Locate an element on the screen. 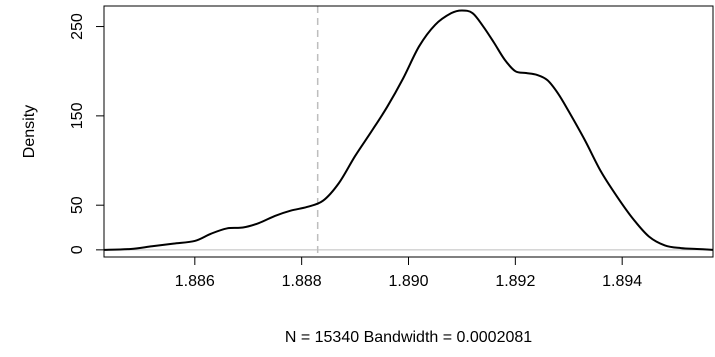  x-axis-label: N = 15340 Bandwidth = 0.0002081 is located at coordinates (408, 337).